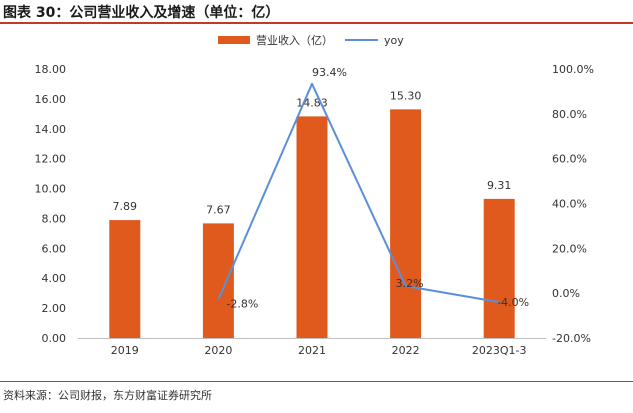  I want to click on y-left-tick-label: 18.00, so click(51, 69).